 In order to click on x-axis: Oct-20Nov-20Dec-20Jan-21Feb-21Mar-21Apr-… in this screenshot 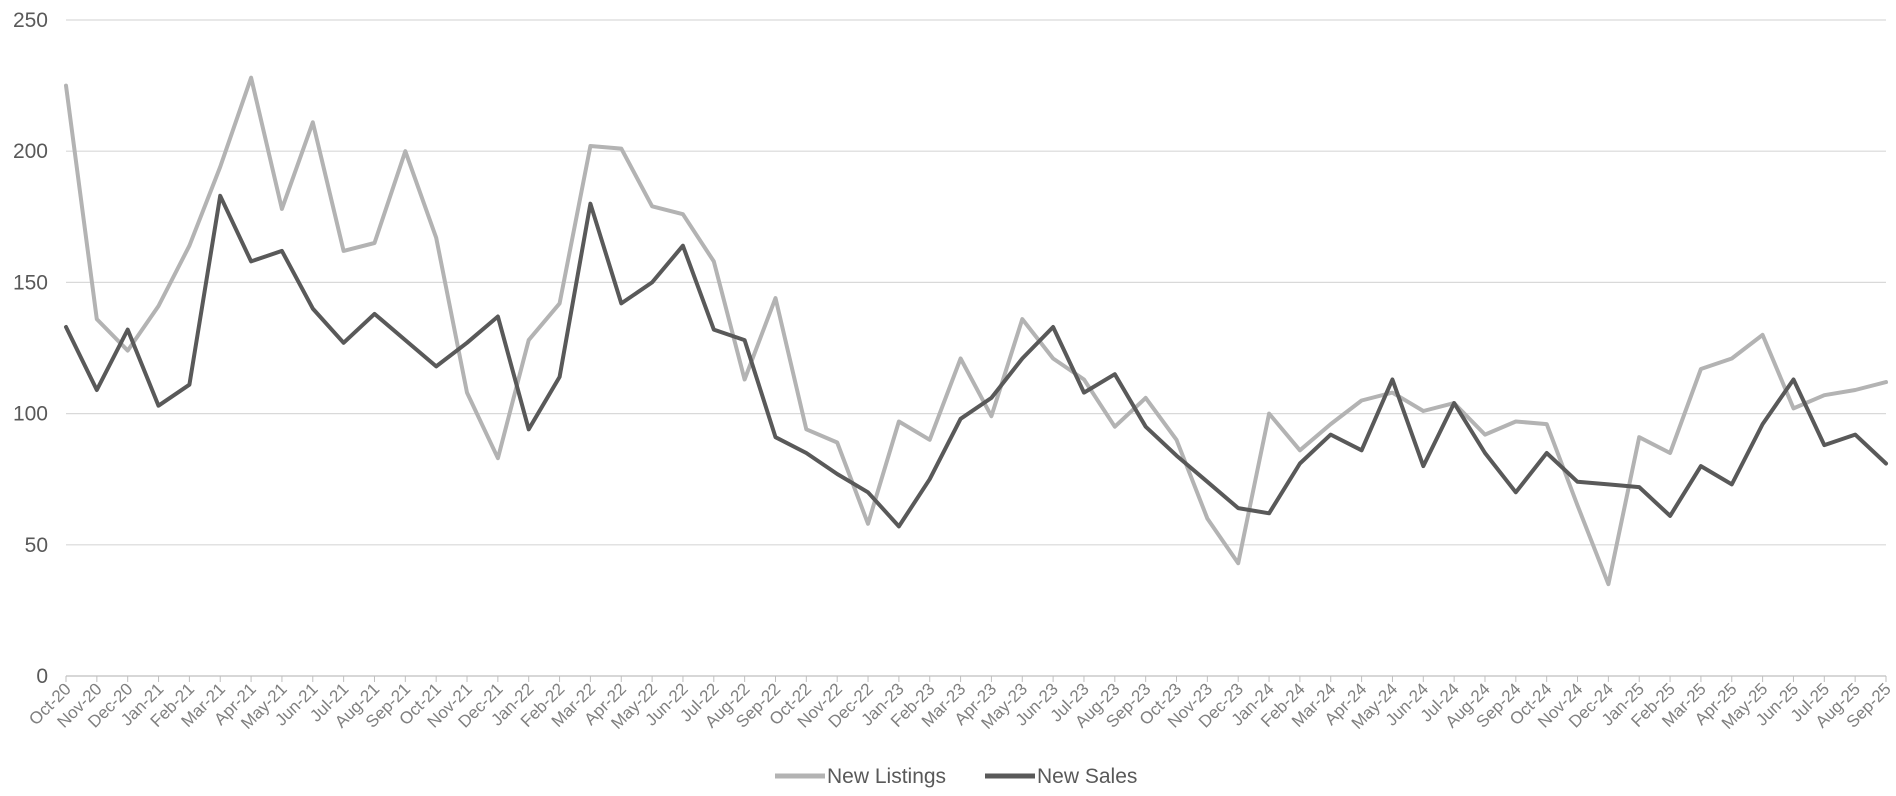, I will do `click(960, 704)`.